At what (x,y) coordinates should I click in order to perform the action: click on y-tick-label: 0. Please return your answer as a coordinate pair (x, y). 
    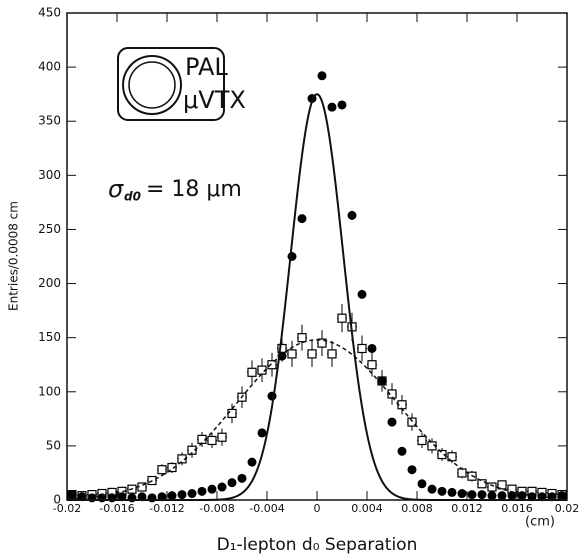
    Looking at the image, I should click on (57, 500).